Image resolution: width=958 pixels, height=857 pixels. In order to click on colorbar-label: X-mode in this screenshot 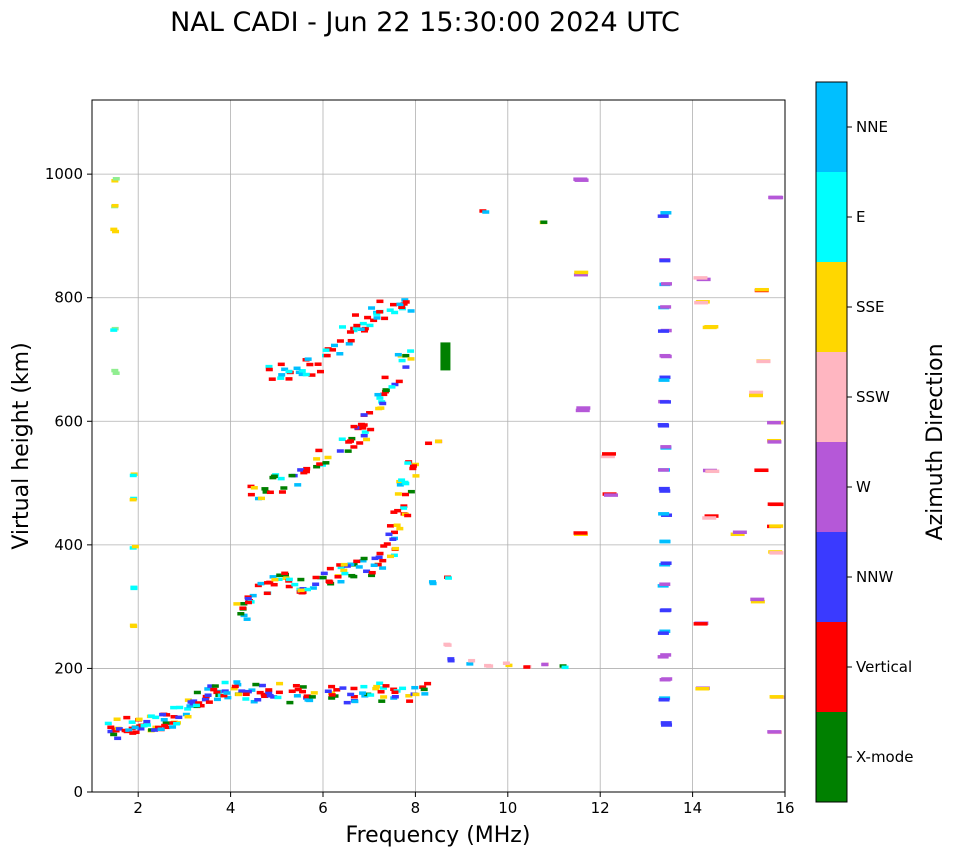, I will do `click(884, 757)`.